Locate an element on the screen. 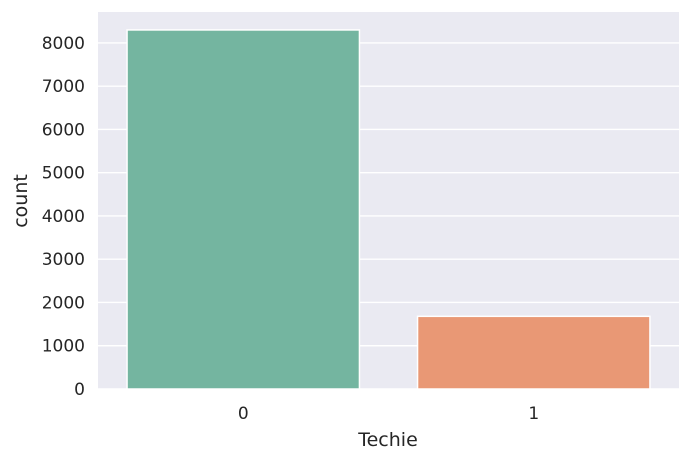 The image size is (691, 462). x-tick-label: 0 is located at coordinates (243, 414).